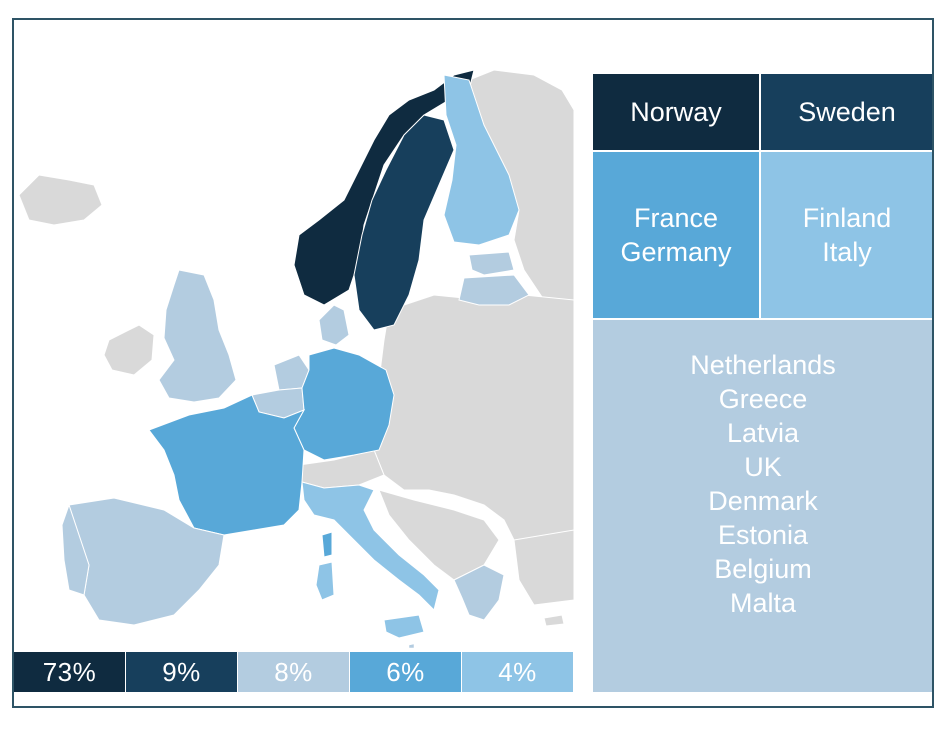 This screenshot has height=730, width=950. Describe the element at coordinates (846, 235) in the screenshot. I see `tile-finland-italy: Finland Italy` at that location.